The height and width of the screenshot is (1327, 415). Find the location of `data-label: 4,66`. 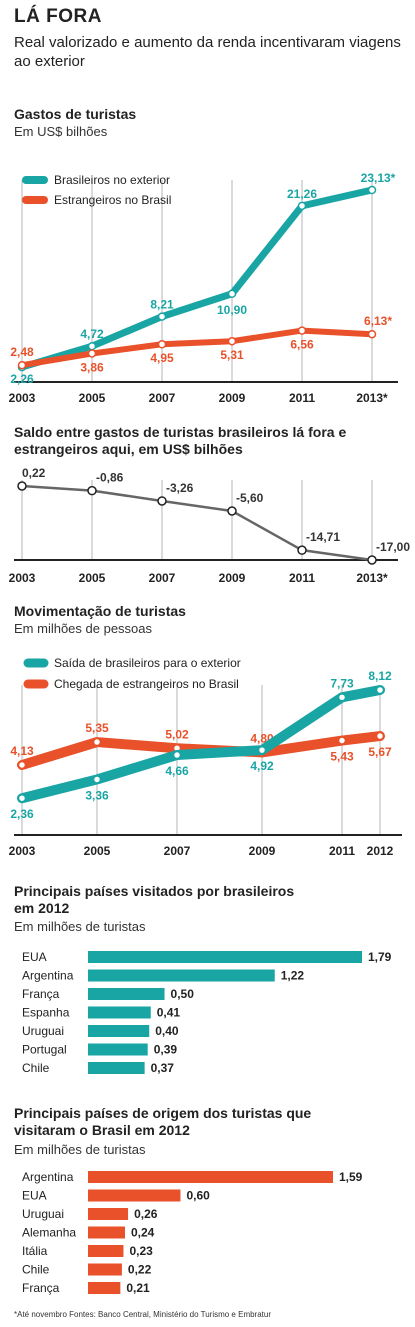

data-label: 4,66 is located at coordinates (177, 771).